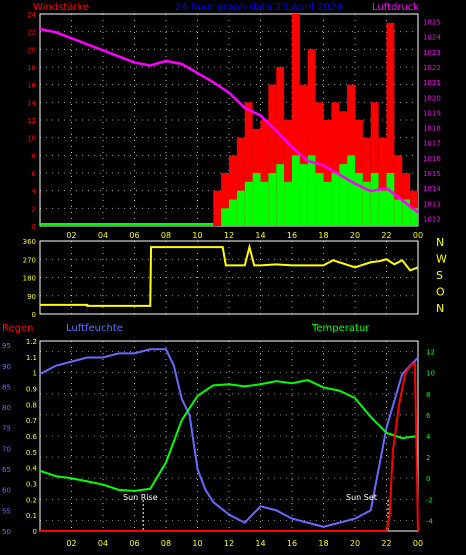 The height and width of the screenshot is (555, 466). Describe the element at coordinates (6, 511) in the screenshot. I see `humidity-y-tick: 55` at that location.